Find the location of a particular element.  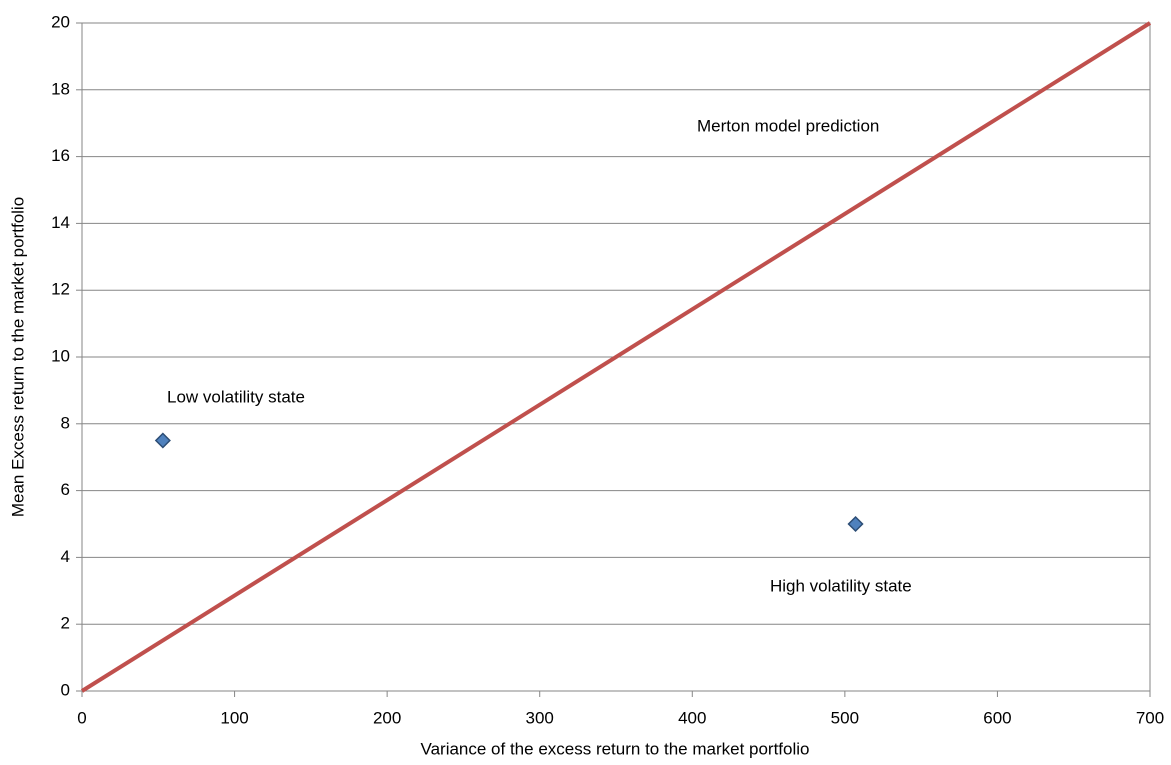

annotation: Merton model prediction is located at coordinates (788, 125).